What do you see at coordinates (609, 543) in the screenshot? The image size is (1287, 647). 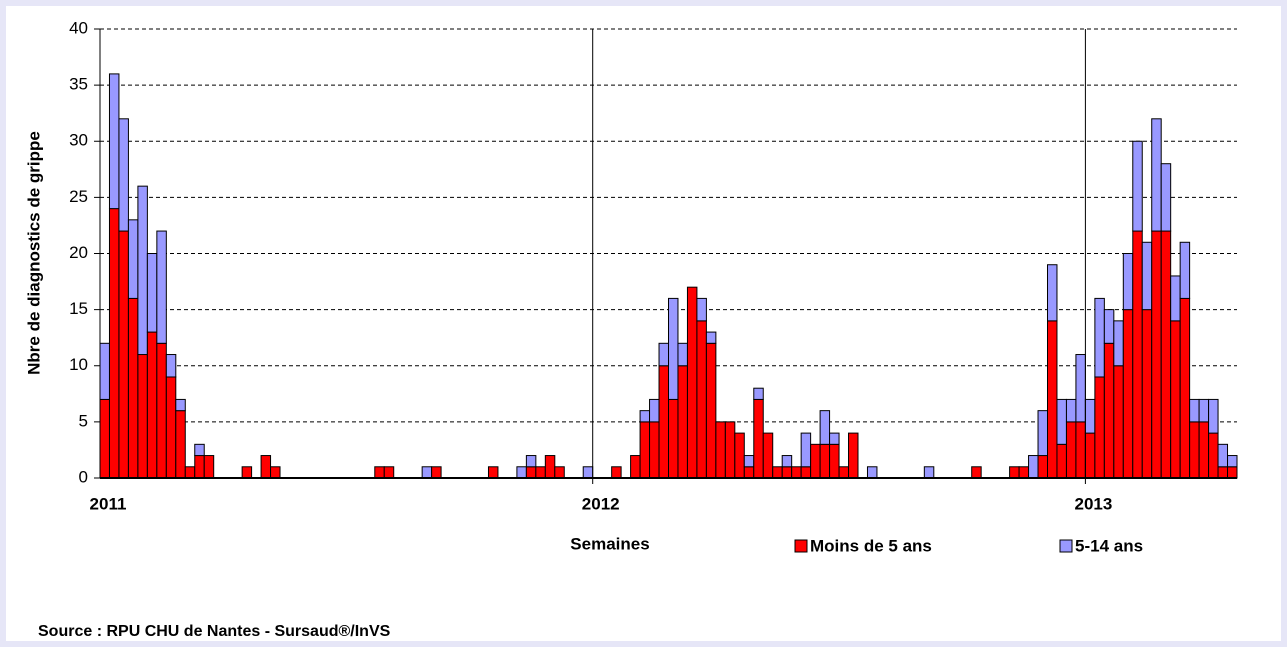 I see `x-axis-label: Semaines` at bounding box center [609, 543].